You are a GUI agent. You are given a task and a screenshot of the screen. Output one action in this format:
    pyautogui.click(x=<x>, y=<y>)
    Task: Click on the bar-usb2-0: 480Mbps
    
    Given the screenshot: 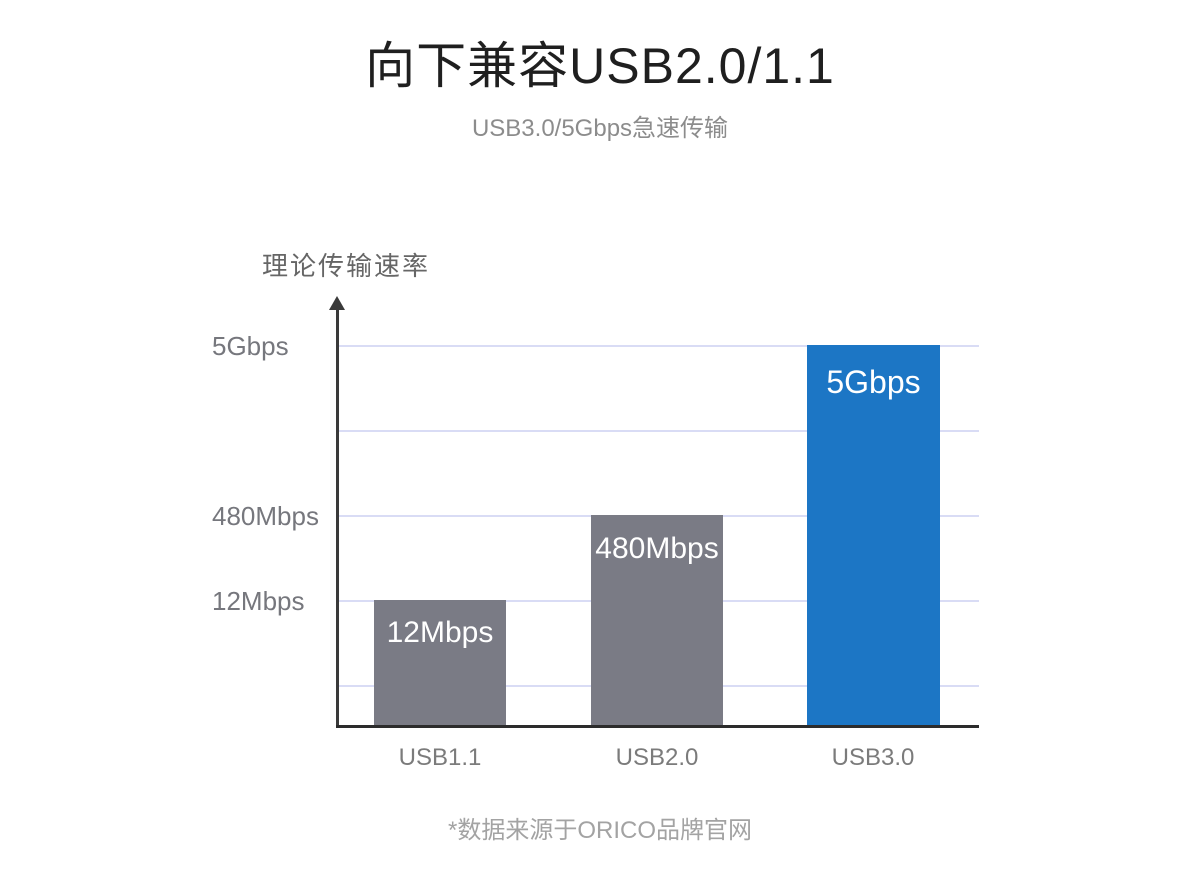 What is the action you would take?
    pyautogui.click(x=657, y=620)
    